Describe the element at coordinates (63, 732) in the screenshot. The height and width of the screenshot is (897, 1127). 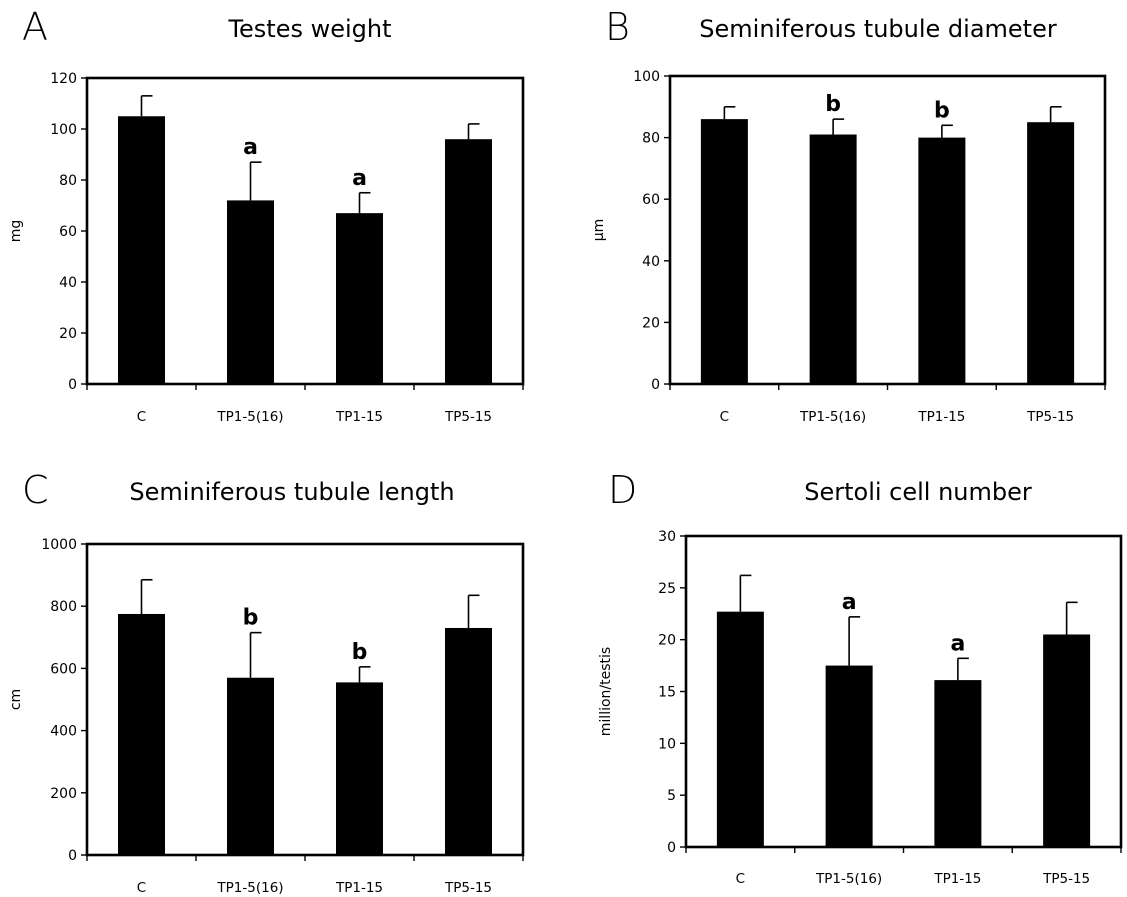
I see `y-tick-label-2: 400` at that location.